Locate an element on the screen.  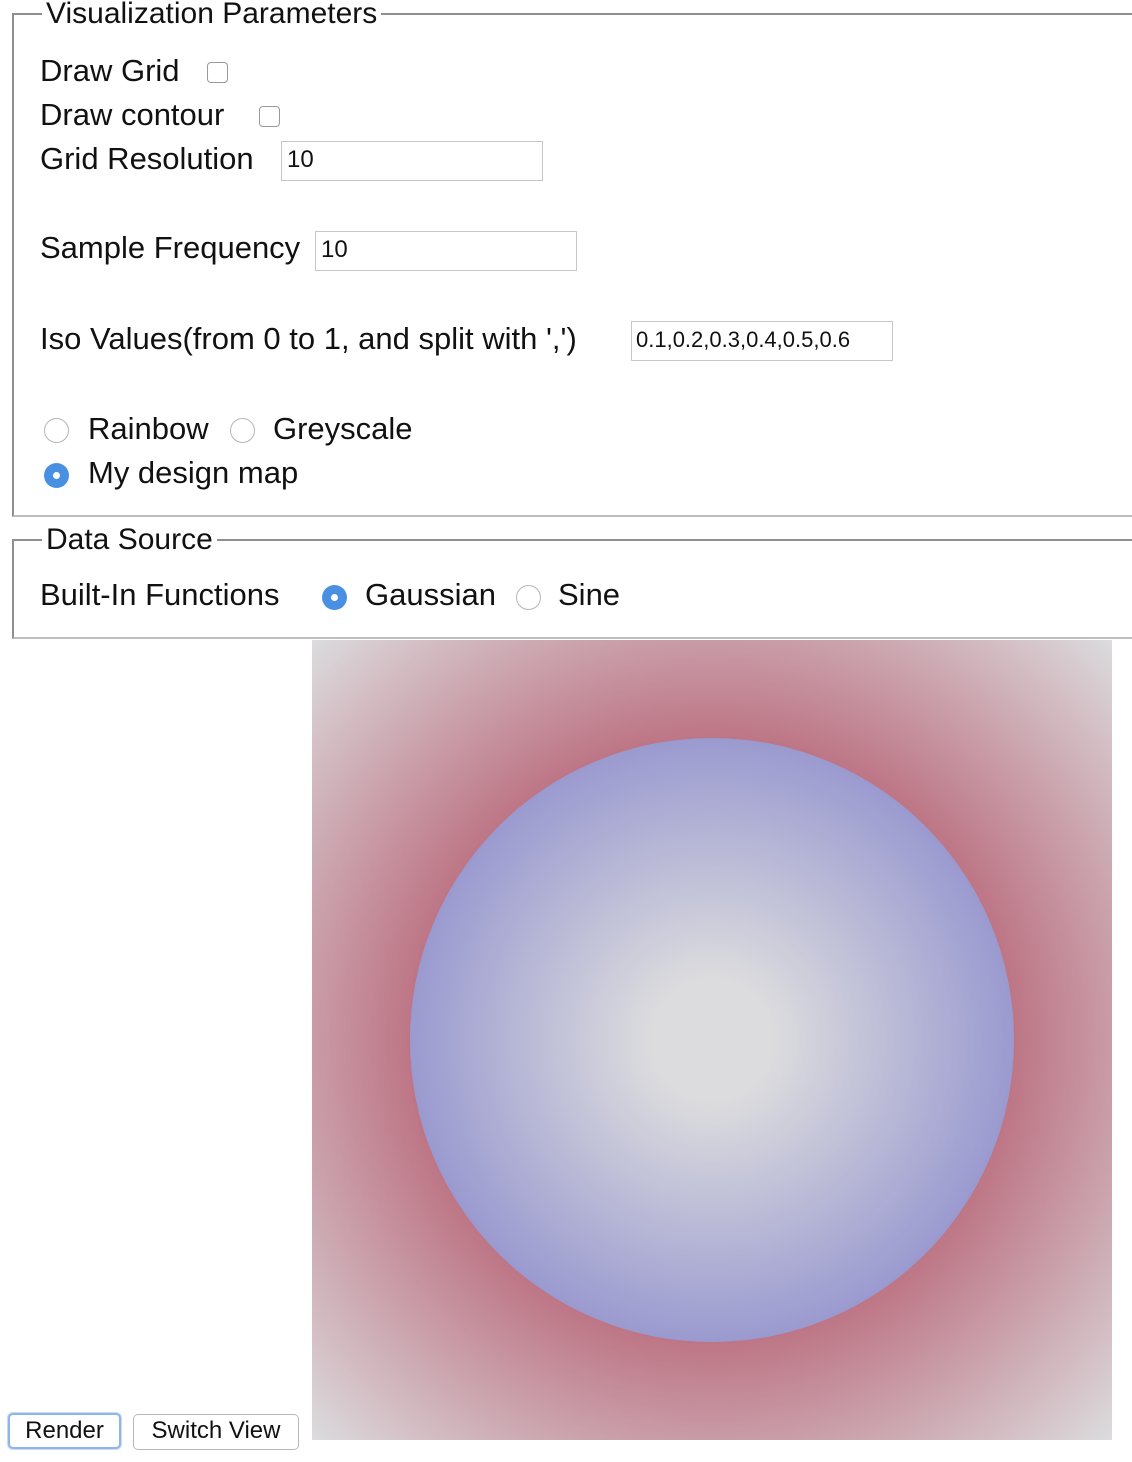
sine-radio is located at coordinates (528, 597).